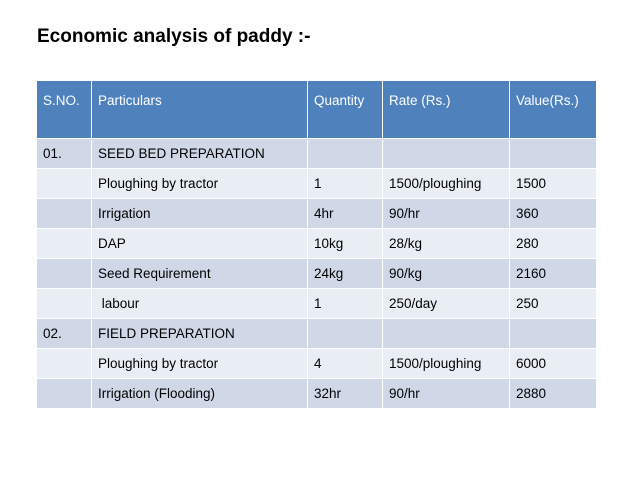  What do you see at coordinates (553, 213) in the screenshot?
I see `cell-value: 360` at bounding box center [553, 213].